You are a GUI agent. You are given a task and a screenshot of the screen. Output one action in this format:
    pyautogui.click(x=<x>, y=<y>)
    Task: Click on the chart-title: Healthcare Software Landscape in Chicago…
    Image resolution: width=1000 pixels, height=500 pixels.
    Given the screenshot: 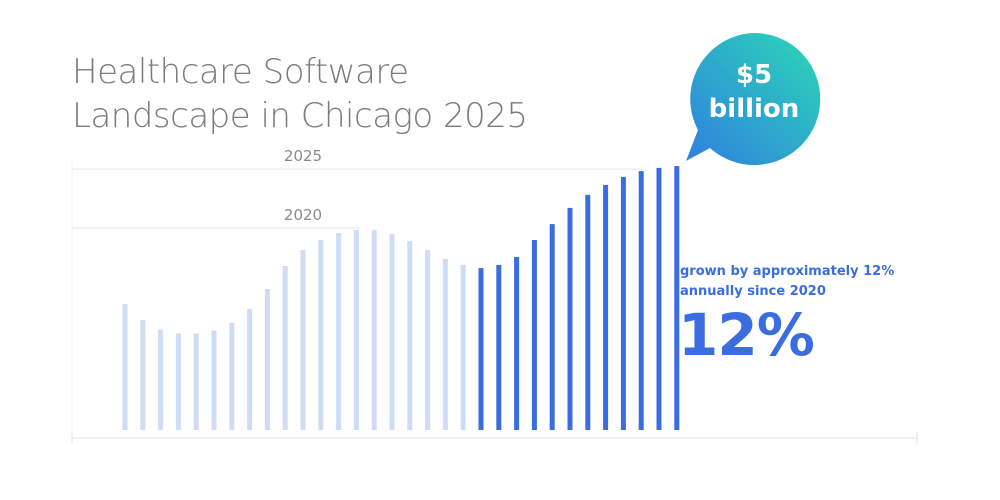 What is the action you would take?
    pyautogui.click(x=300, y=94)
    